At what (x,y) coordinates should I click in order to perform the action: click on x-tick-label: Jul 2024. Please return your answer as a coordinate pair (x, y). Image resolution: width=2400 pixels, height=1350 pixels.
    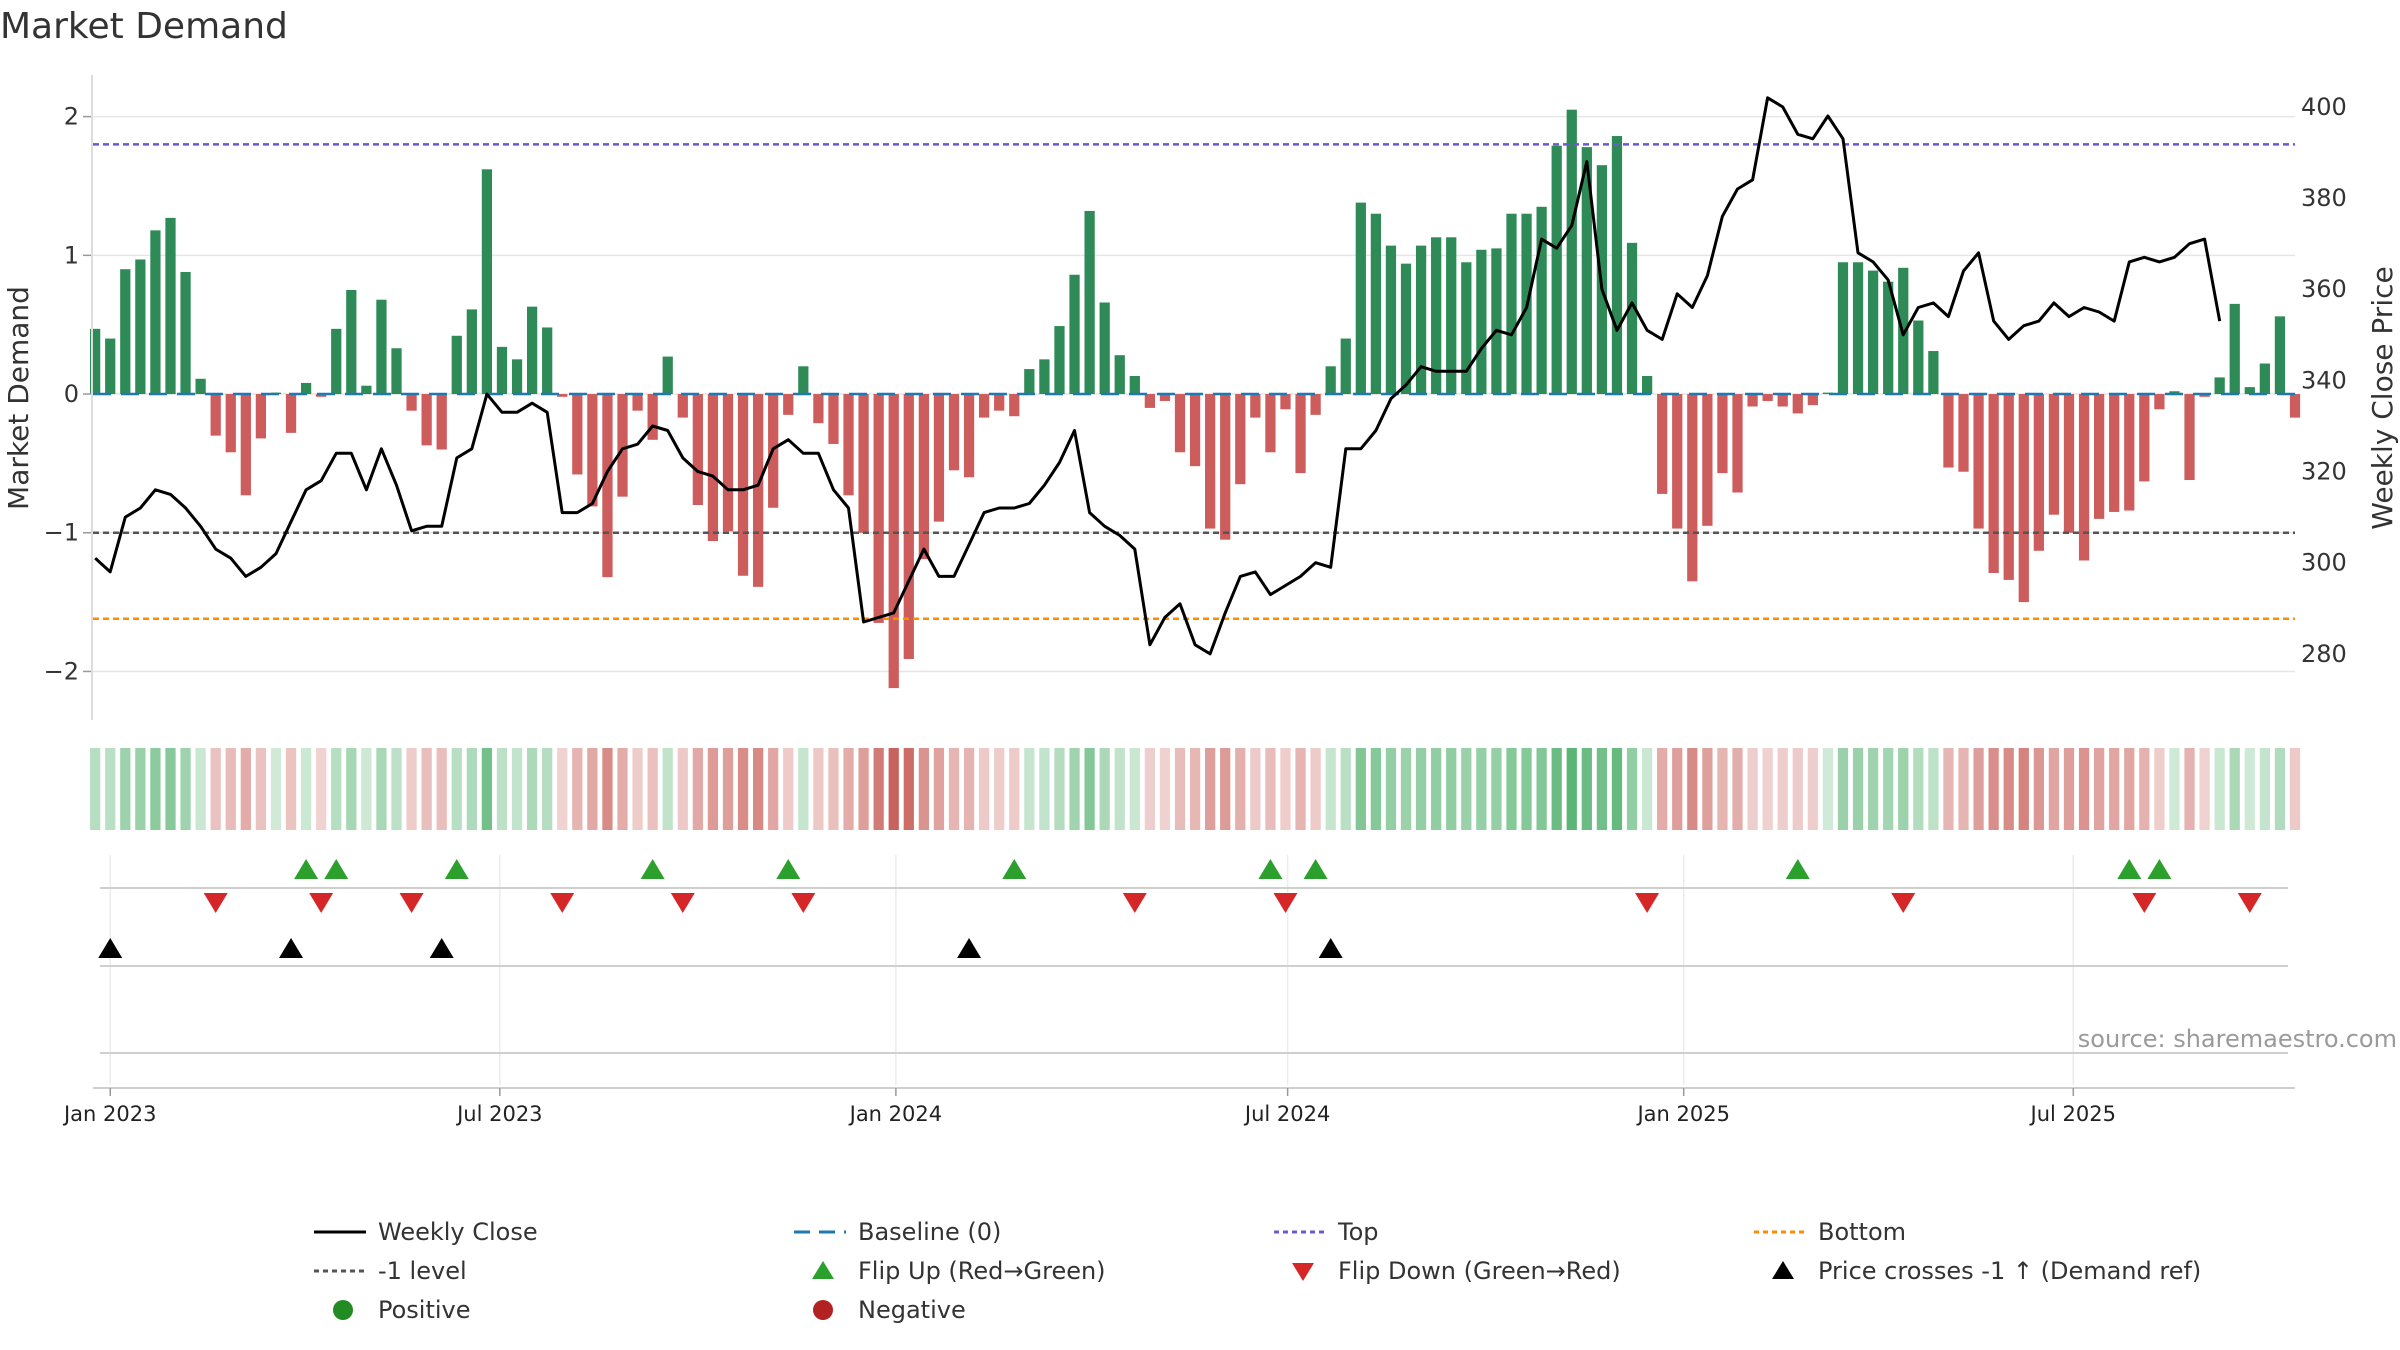
    Looking at the image, I should click on (1286, 1114).